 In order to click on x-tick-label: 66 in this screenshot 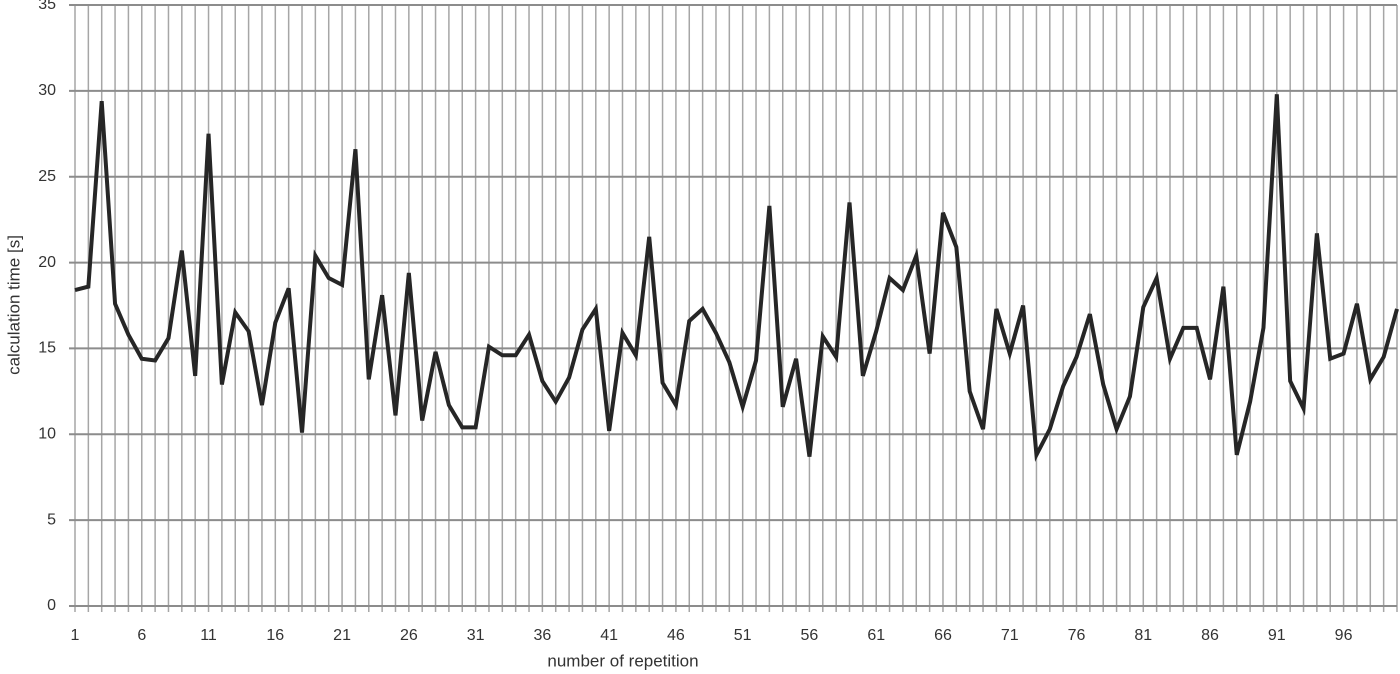, I will do `click(943, 635)`.